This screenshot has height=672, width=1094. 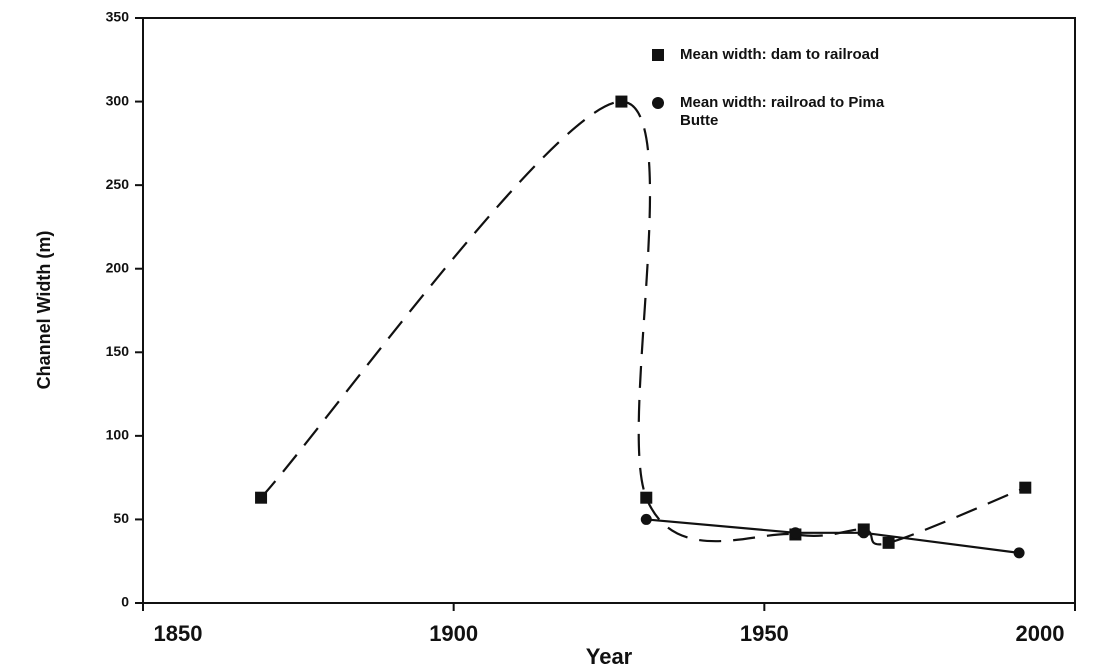 What do you see at coordinates (118, 17) in the screenshot?
I see `y-tick-label: 350` at bounding box center [118, 17].